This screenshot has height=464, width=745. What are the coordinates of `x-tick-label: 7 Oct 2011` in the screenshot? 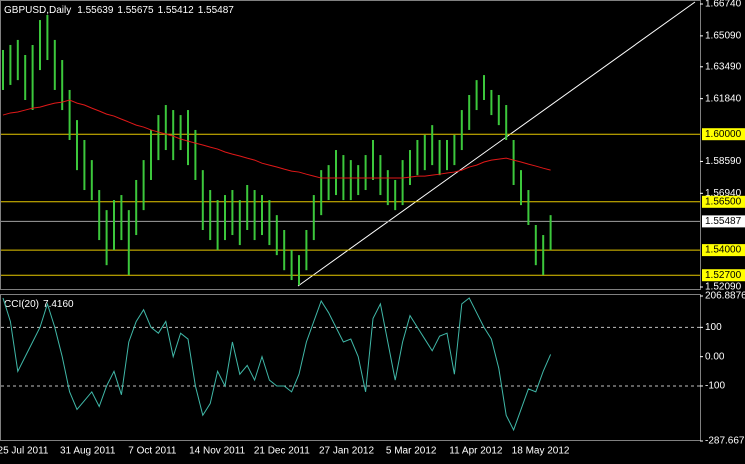 It's located at (152, 451).